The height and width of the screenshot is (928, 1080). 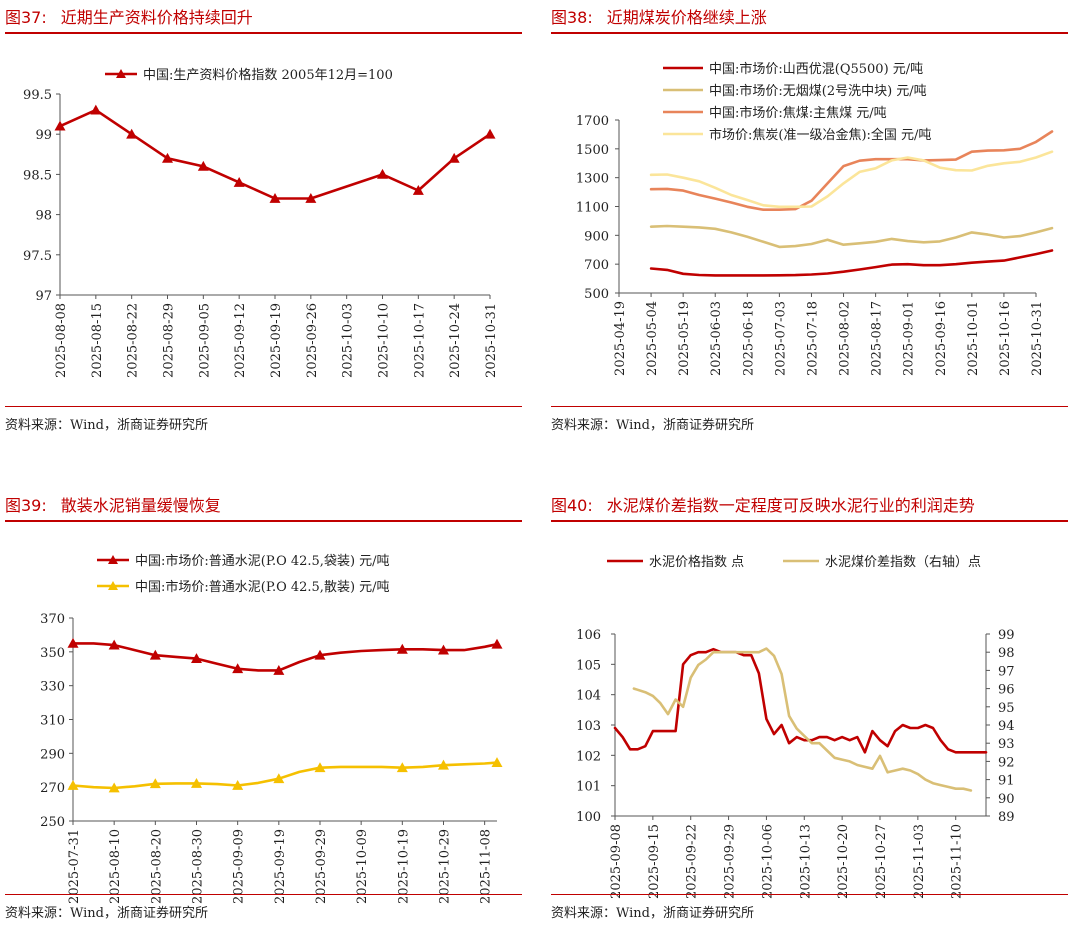 What do you see at coordinates (572, 505) in the screenshot?
I see `figure-number: 图40:` at bounding box center [572, 505].